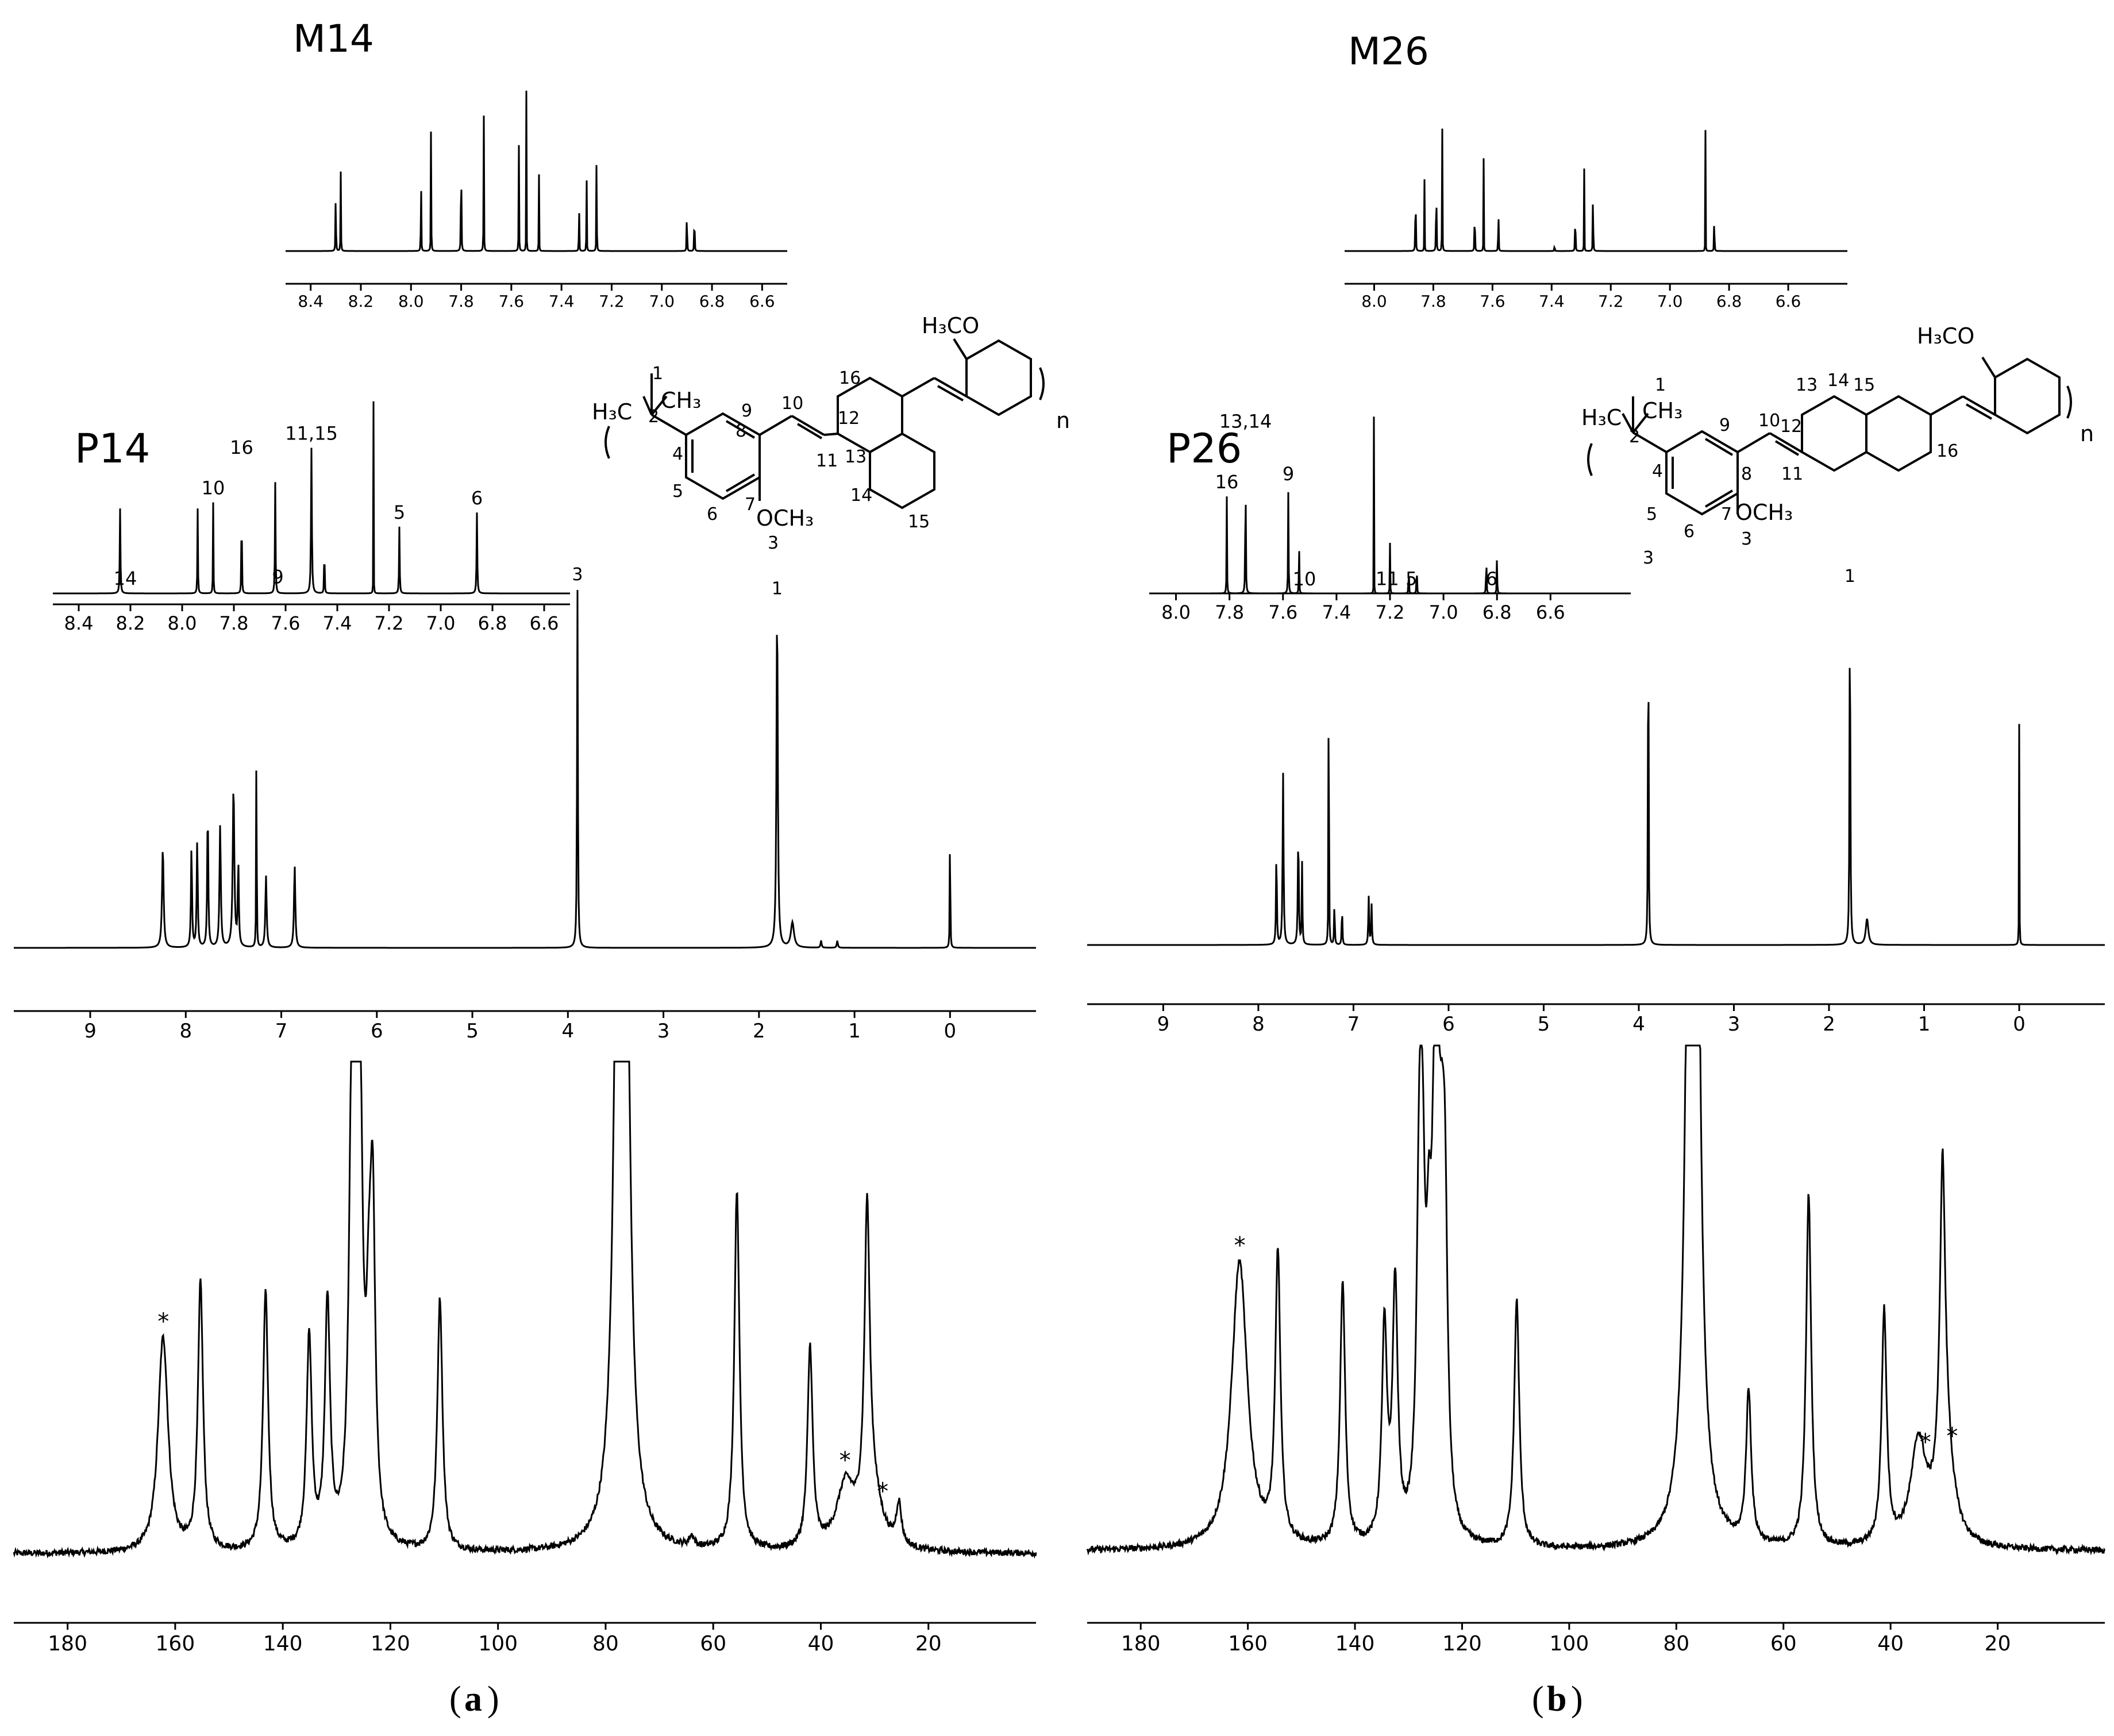 This screenshot has height=1736, width=2114. What do you see at coordinates (79, 623) in the screenshot?
I see `x-tick-label: 8.4` at bounding box center [79, 623].